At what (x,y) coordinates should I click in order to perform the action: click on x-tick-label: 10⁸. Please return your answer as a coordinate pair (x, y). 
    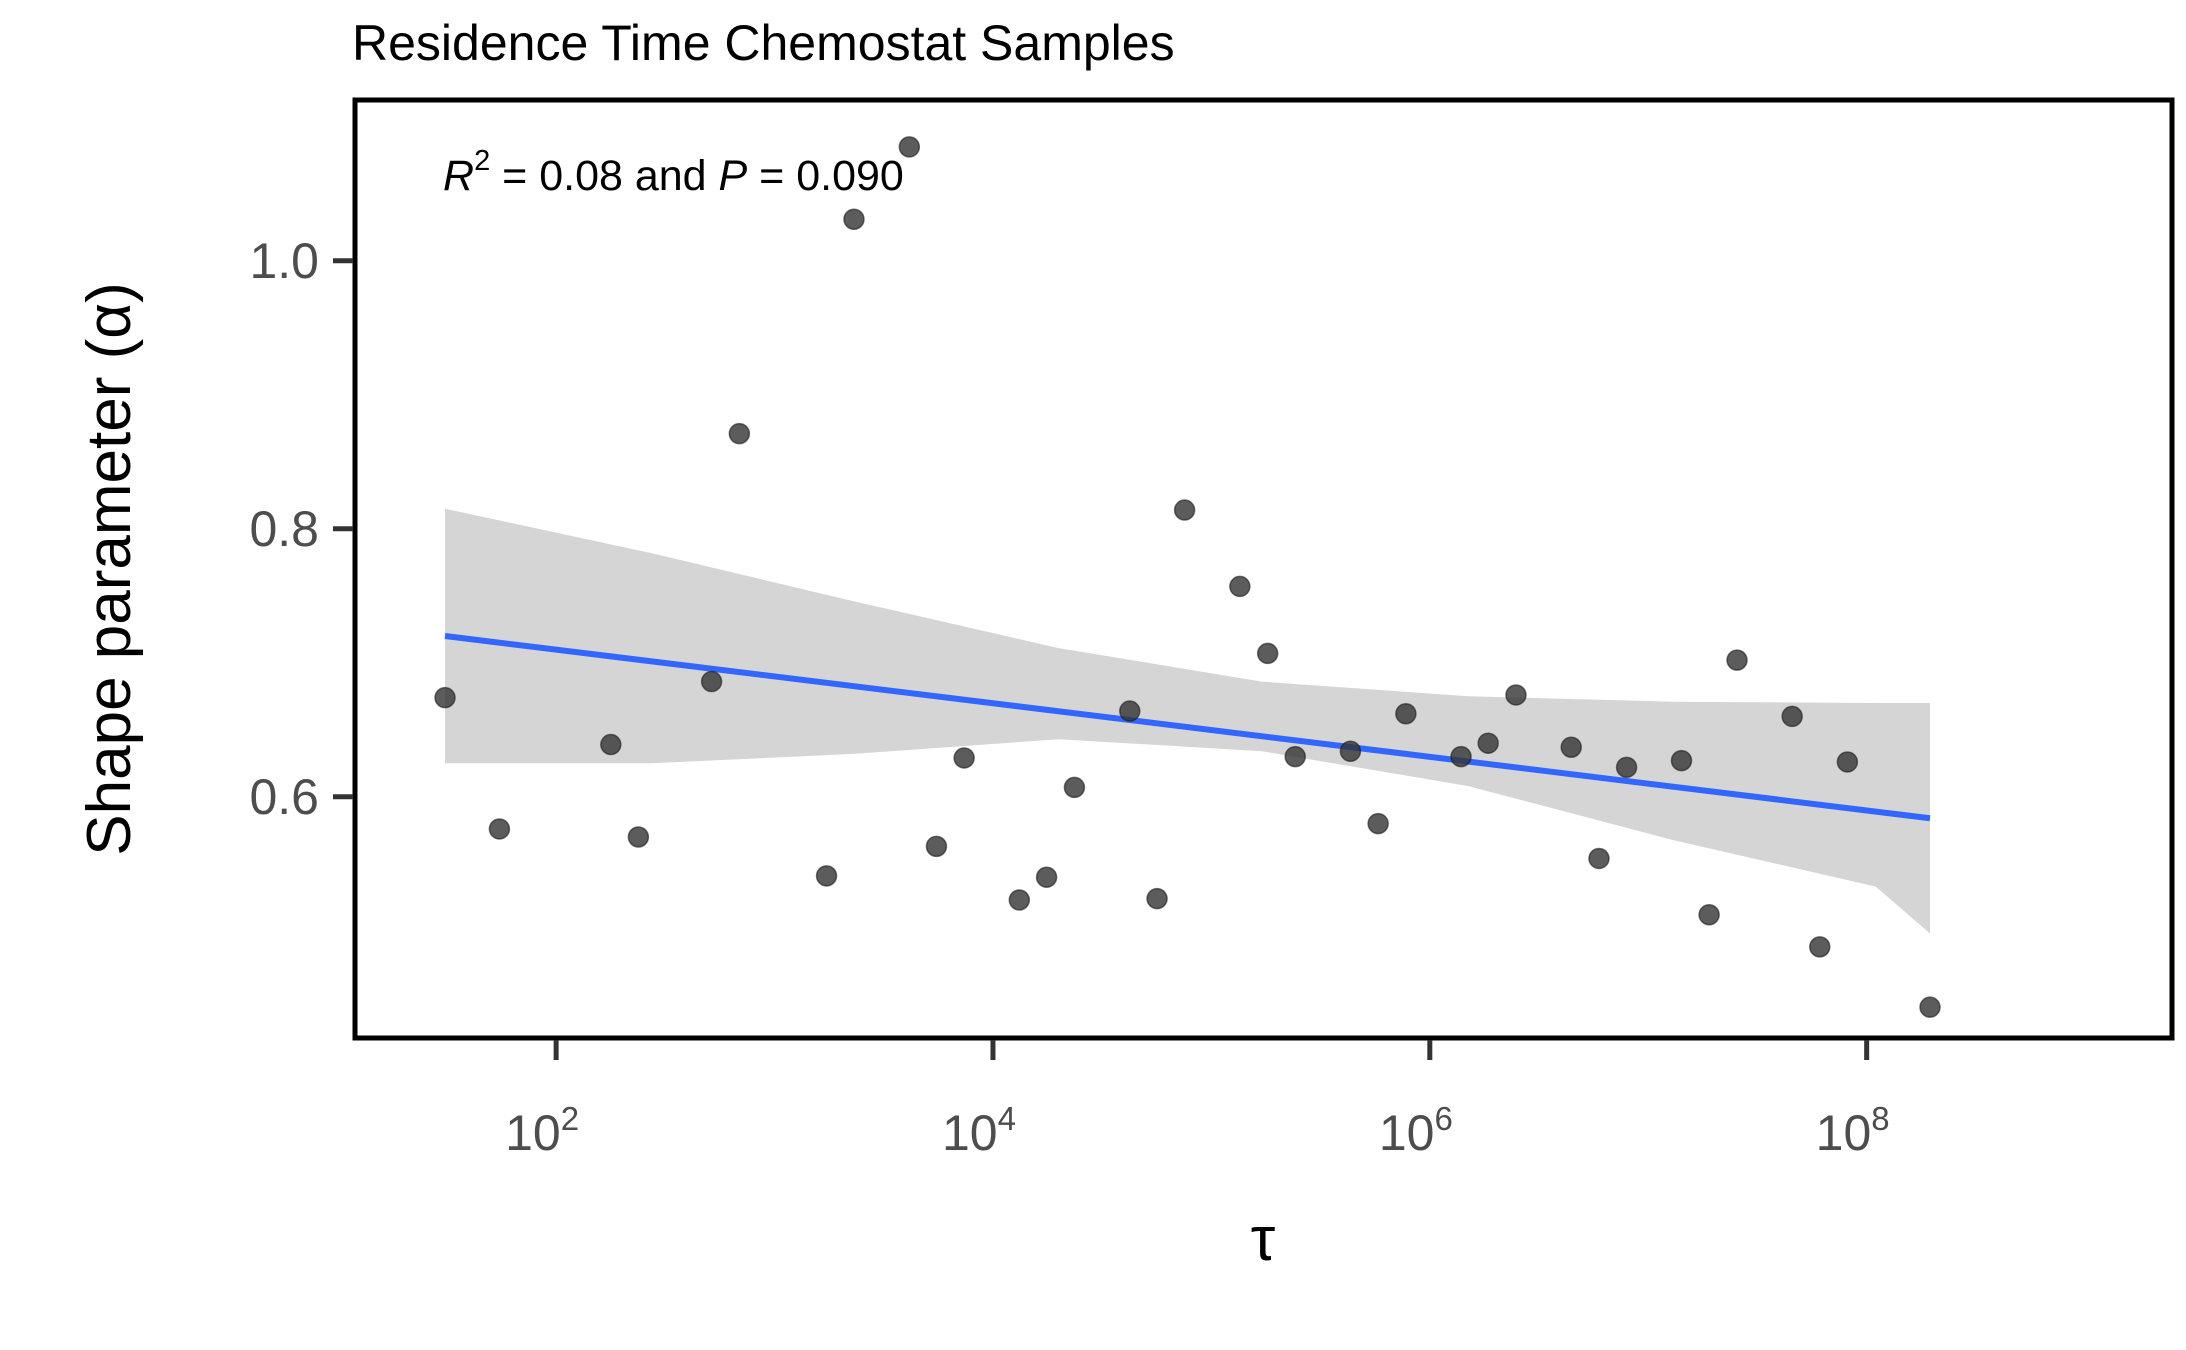
    Looking at the image, I should click on (1853, 1130).